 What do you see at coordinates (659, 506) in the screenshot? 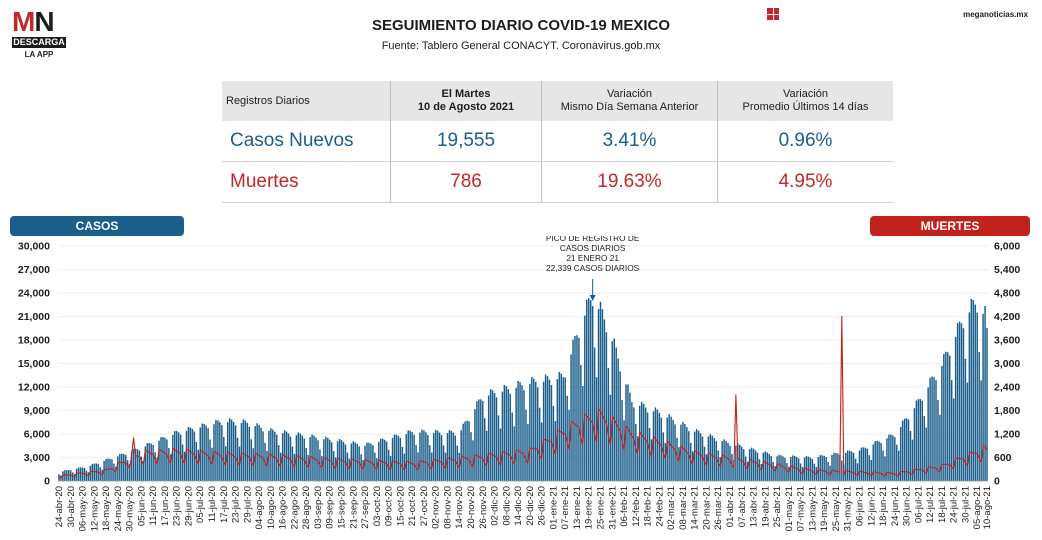
I see `x-tick-label: 24-feb-21` at bounding box center [659, 506].